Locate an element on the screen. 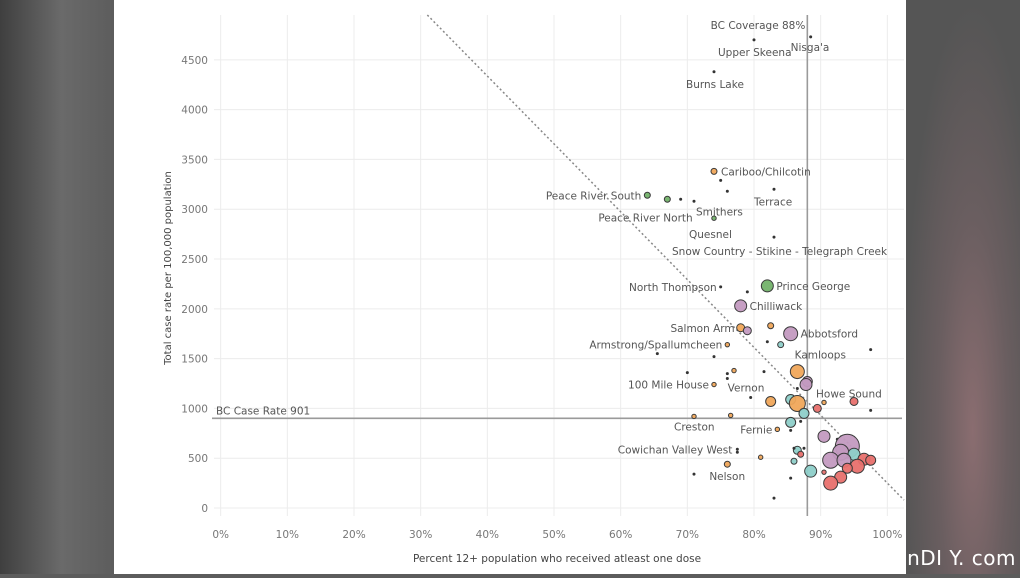 The height and width of the screenshot is (578, 1020). point-label: Chilliwack is located at coordinates (776, 307).